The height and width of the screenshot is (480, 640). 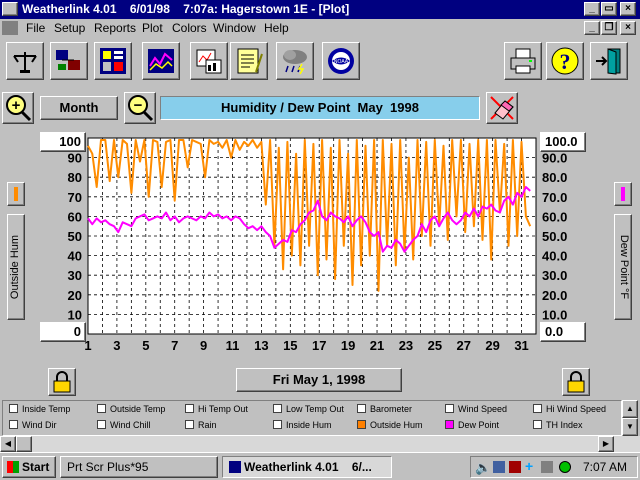 I want to click on left-series-color-button, so click(x=16, y=194).